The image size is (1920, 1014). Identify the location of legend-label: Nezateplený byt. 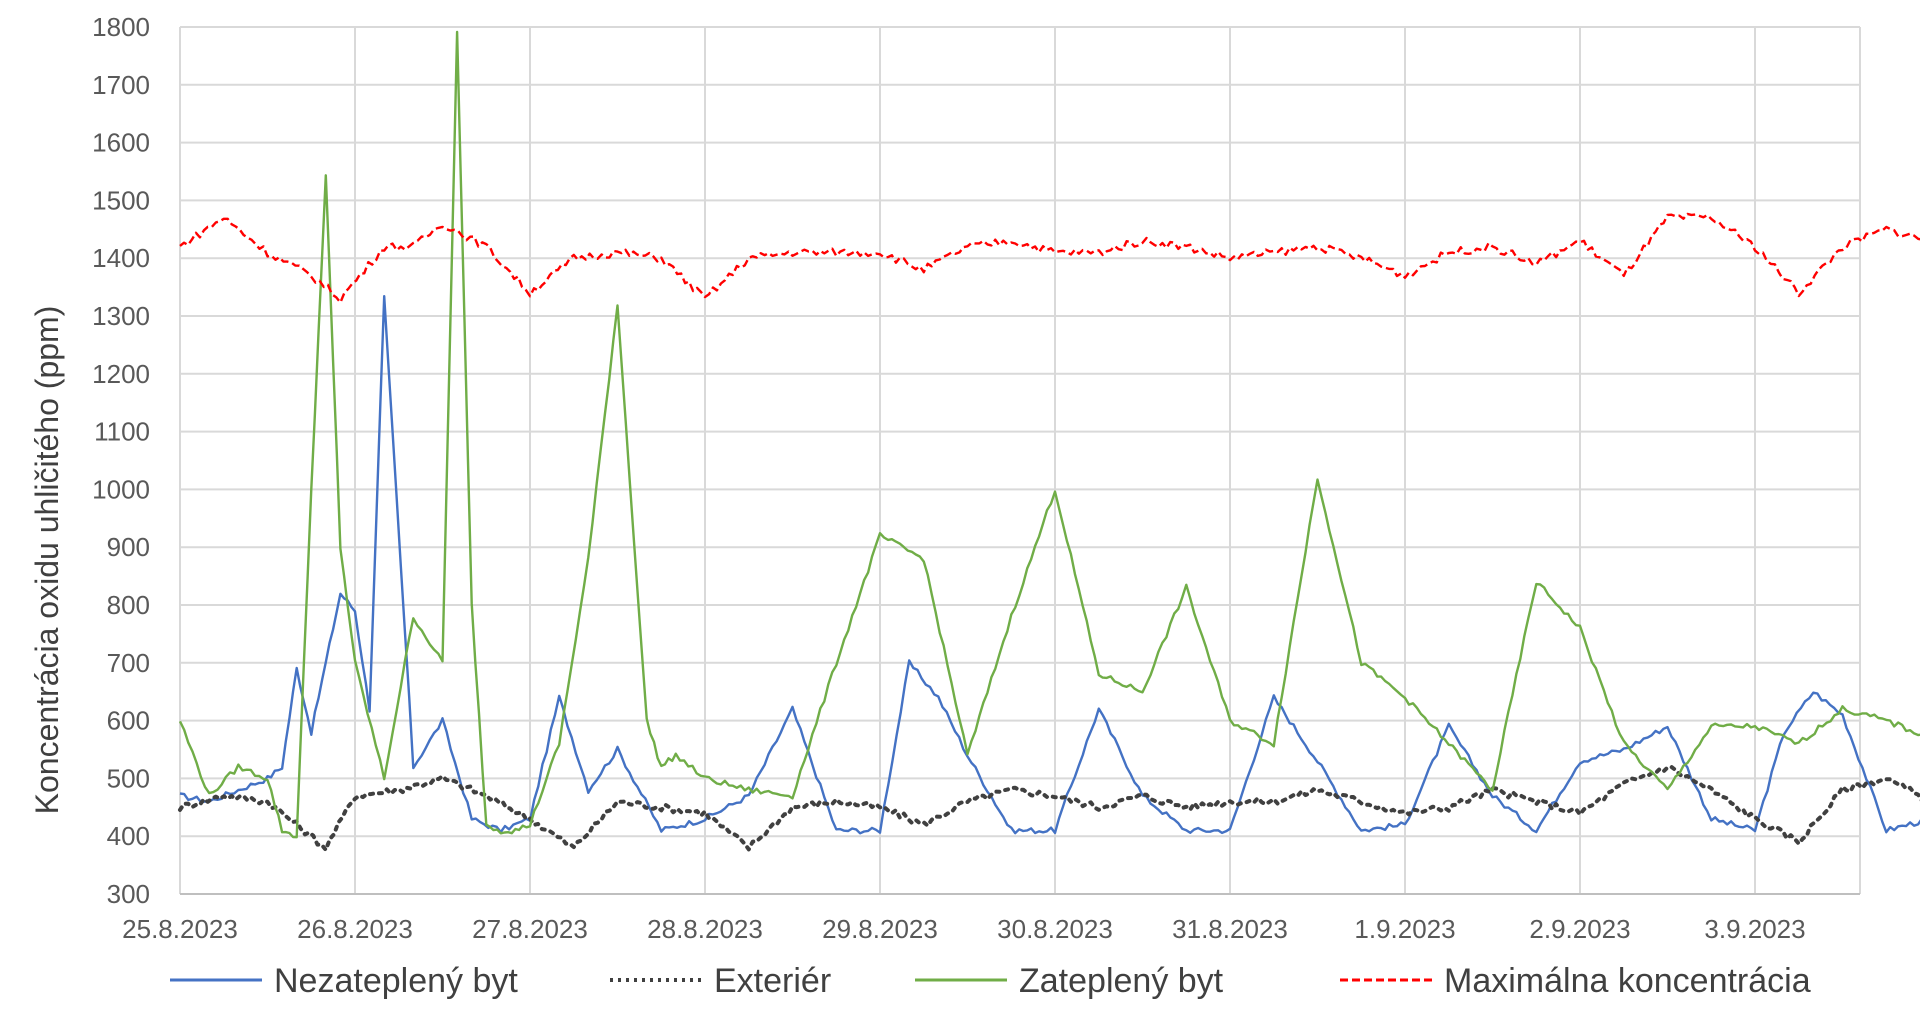
(396, 981).